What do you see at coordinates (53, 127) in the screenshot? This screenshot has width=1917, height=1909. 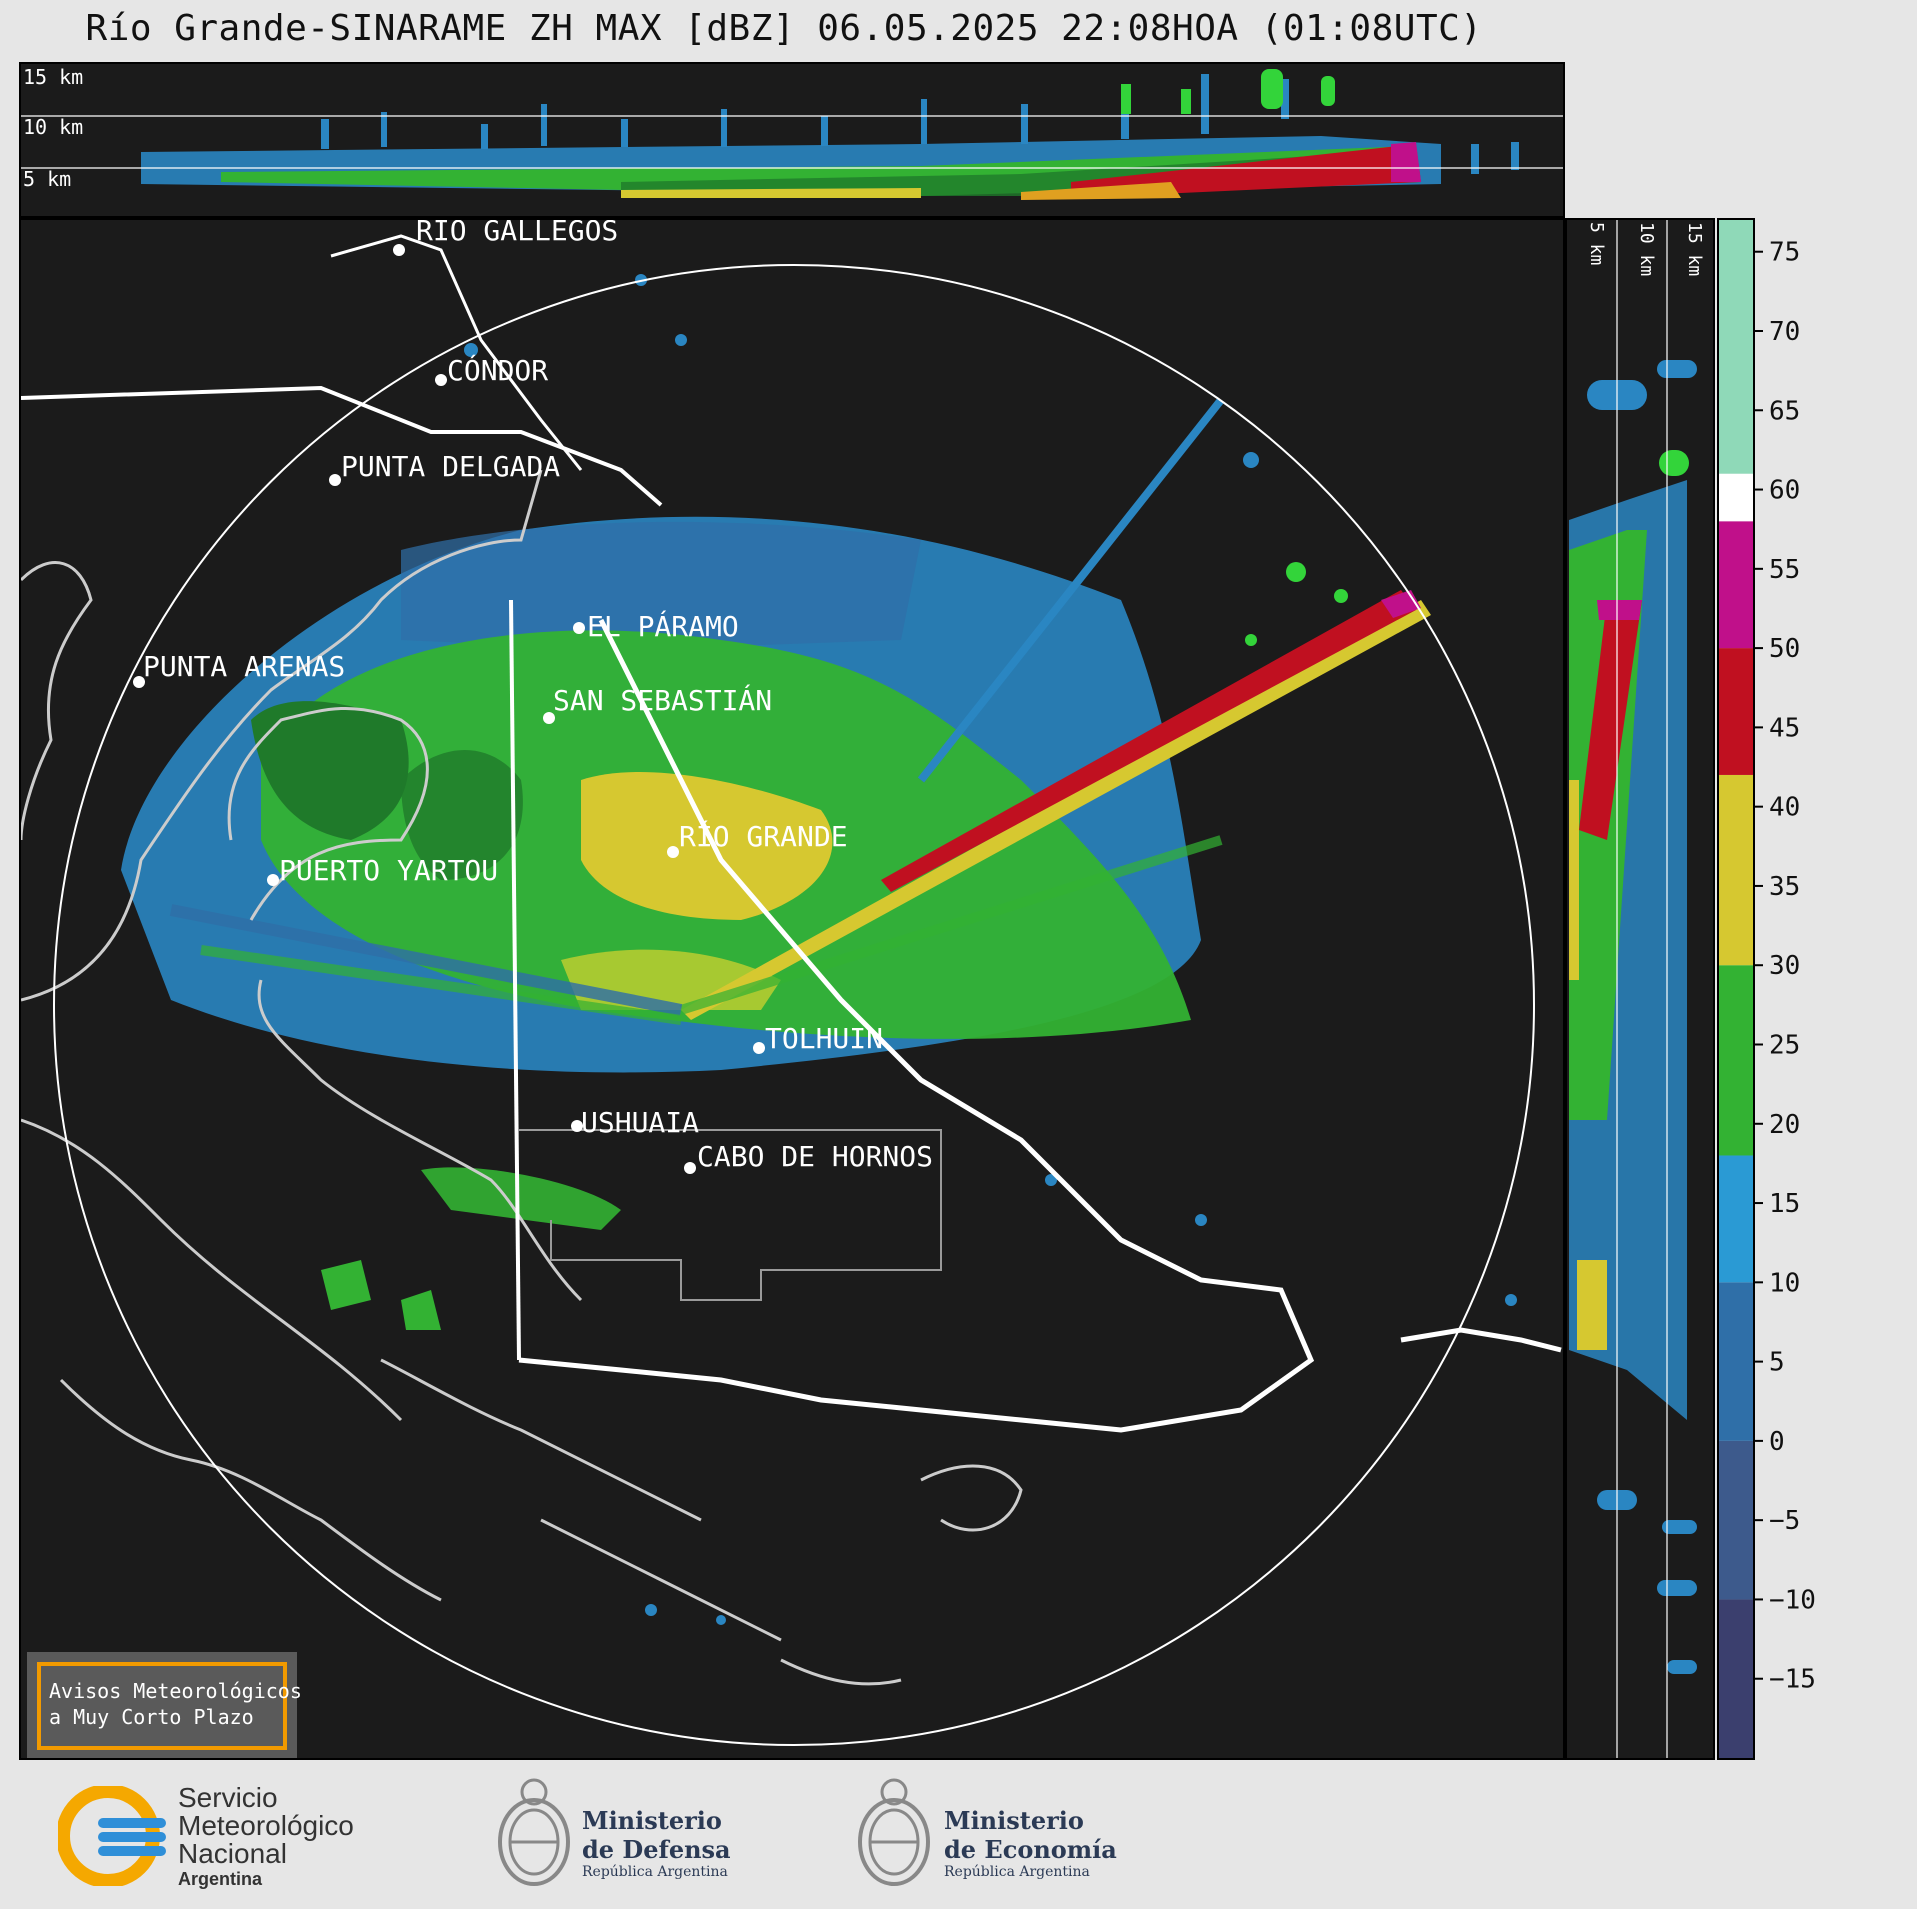 I see `height-label-10km: 10 km` at bounding box center [53, 127].